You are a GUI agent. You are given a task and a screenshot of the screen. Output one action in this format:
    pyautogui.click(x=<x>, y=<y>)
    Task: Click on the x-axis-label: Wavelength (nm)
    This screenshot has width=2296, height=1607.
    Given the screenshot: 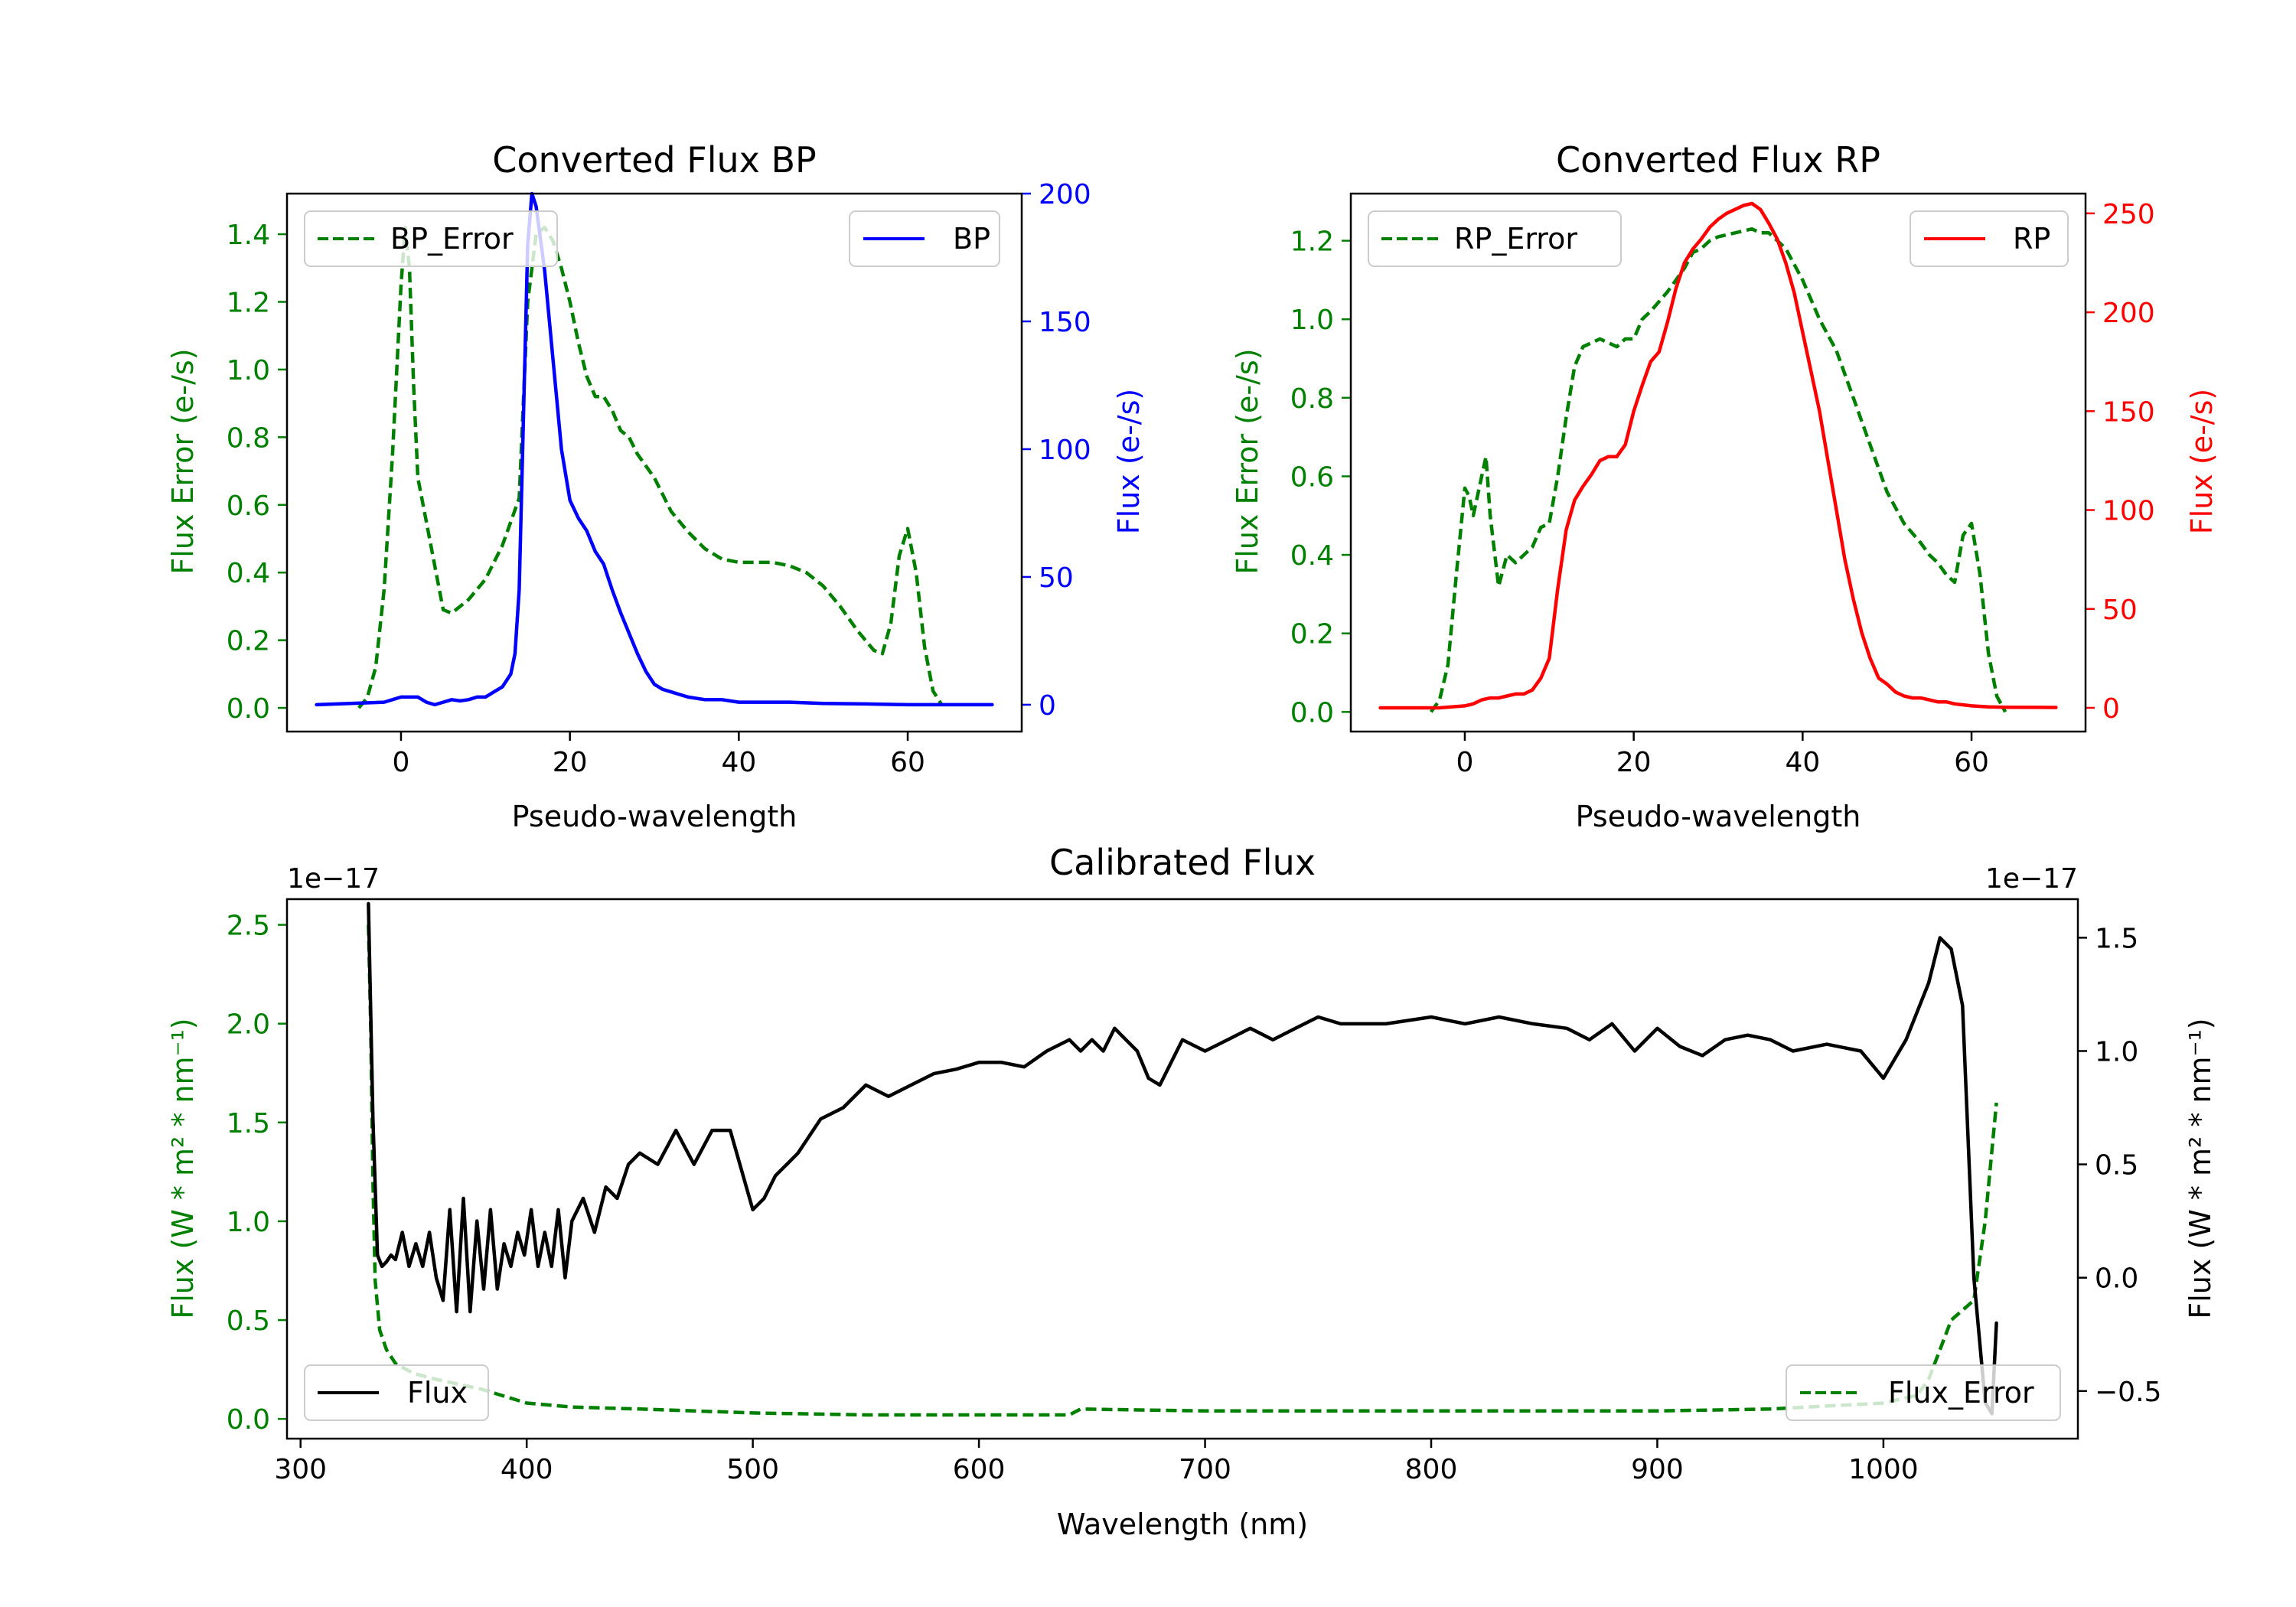 What is the action you would take?
    pyautogui.click(x=1182, y=1524)
    